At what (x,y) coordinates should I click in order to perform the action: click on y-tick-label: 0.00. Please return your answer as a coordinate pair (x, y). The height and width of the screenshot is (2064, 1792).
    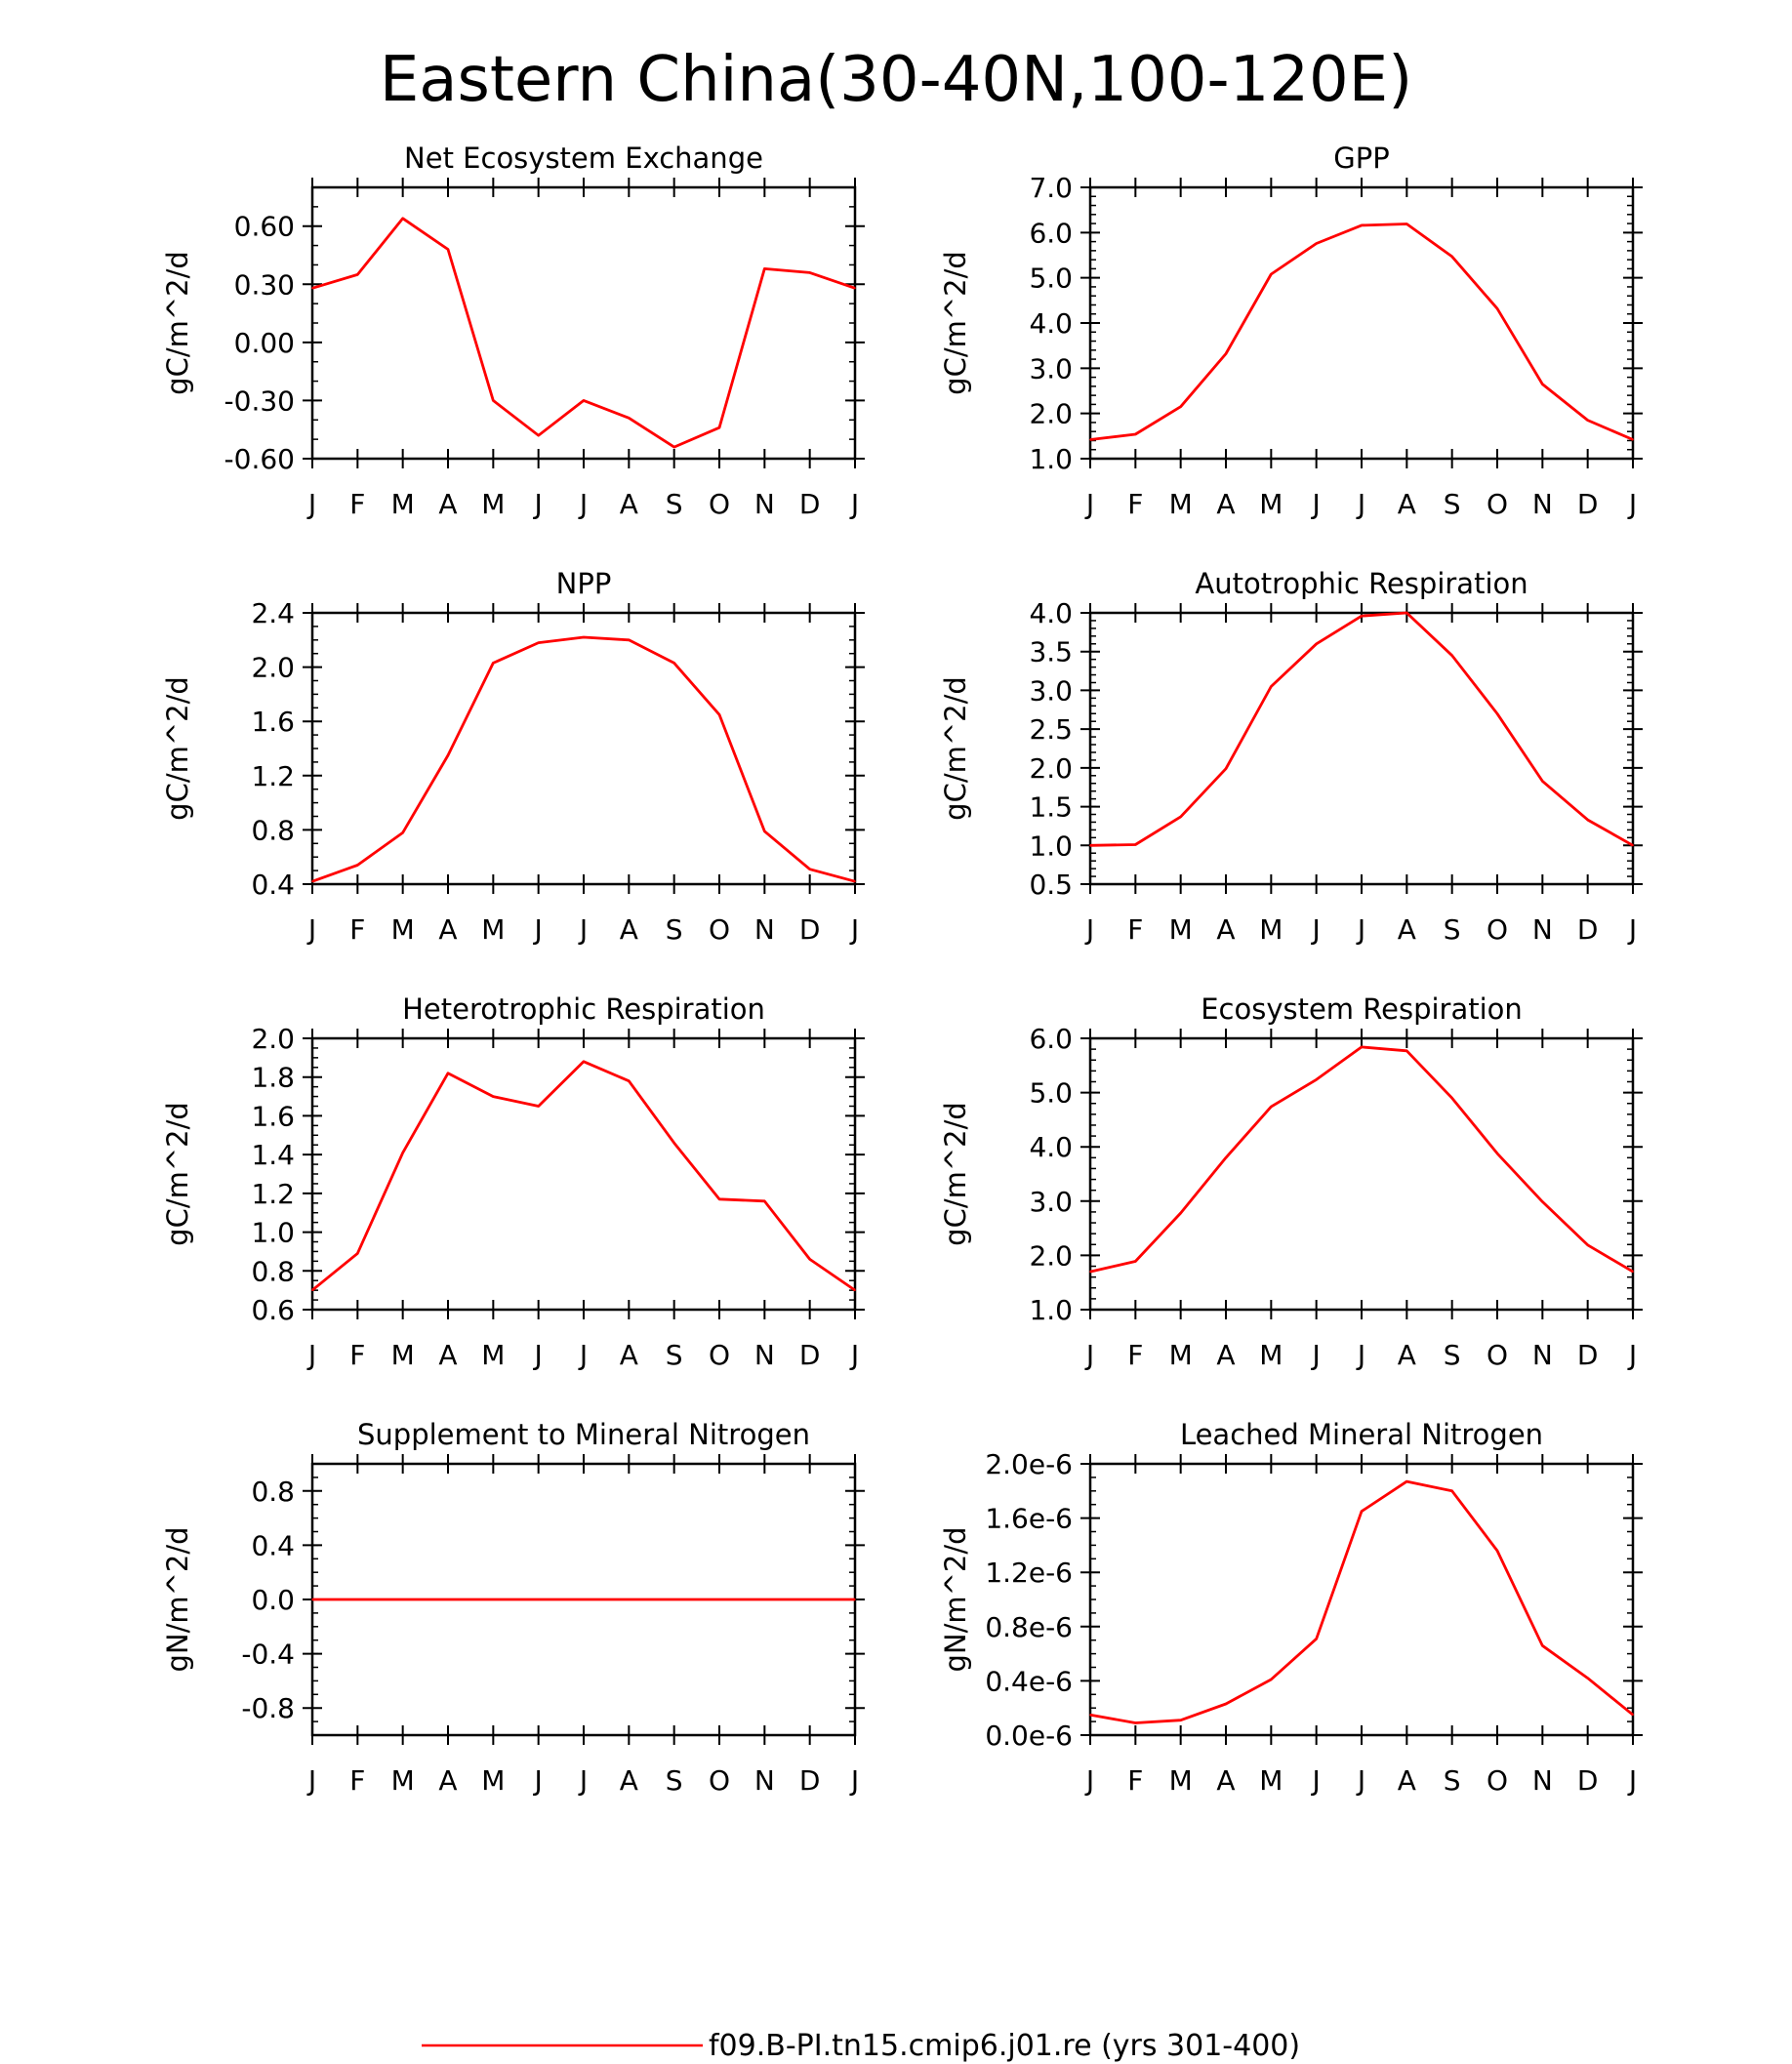
    Looking at the image, I should click on (264, 343).